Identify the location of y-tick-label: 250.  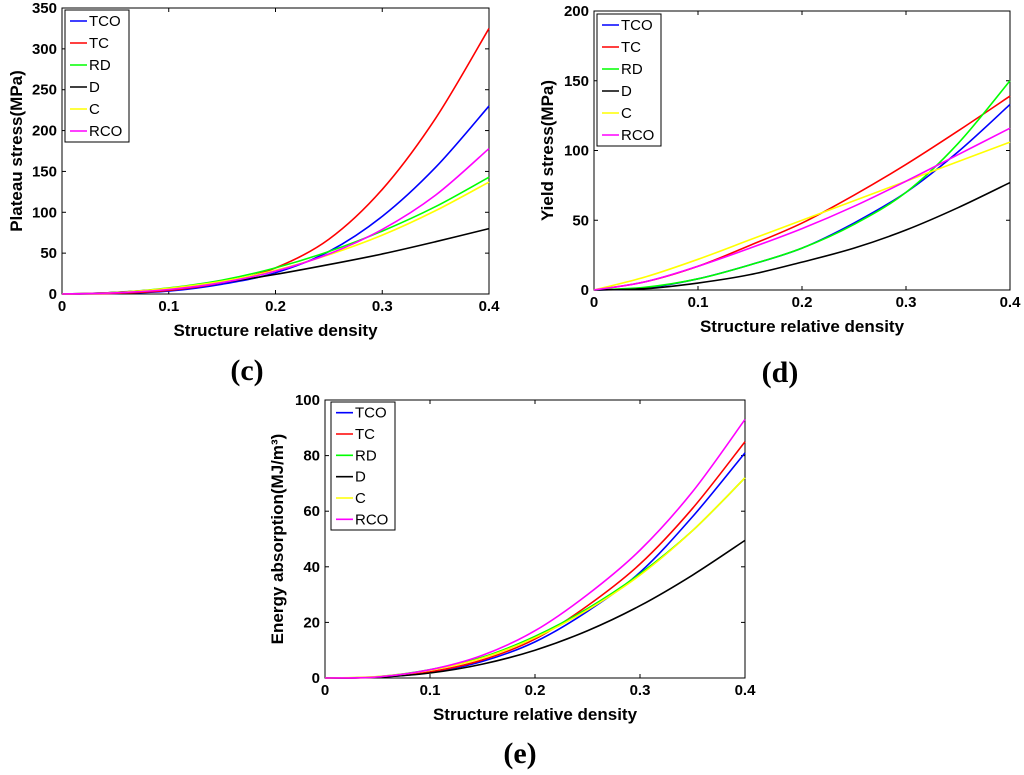
(44, 90).